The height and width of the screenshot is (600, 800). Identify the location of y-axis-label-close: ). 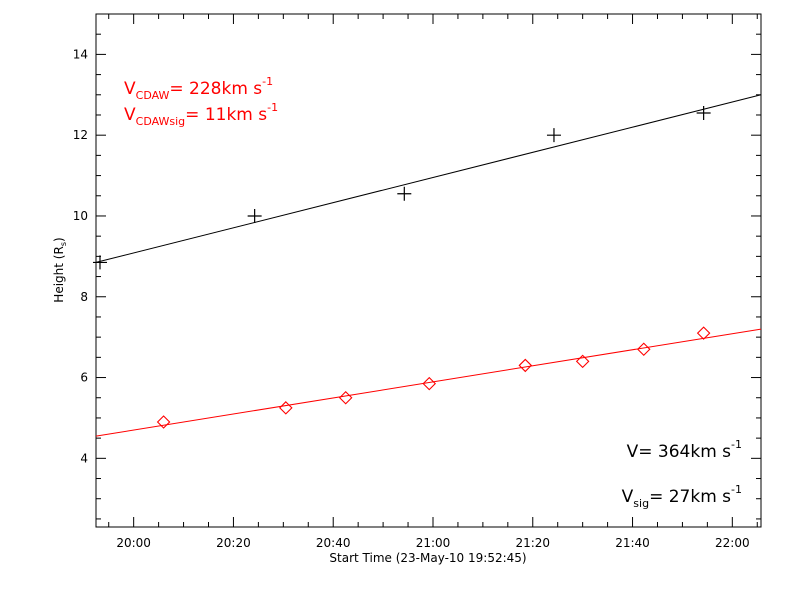
(59, 239).